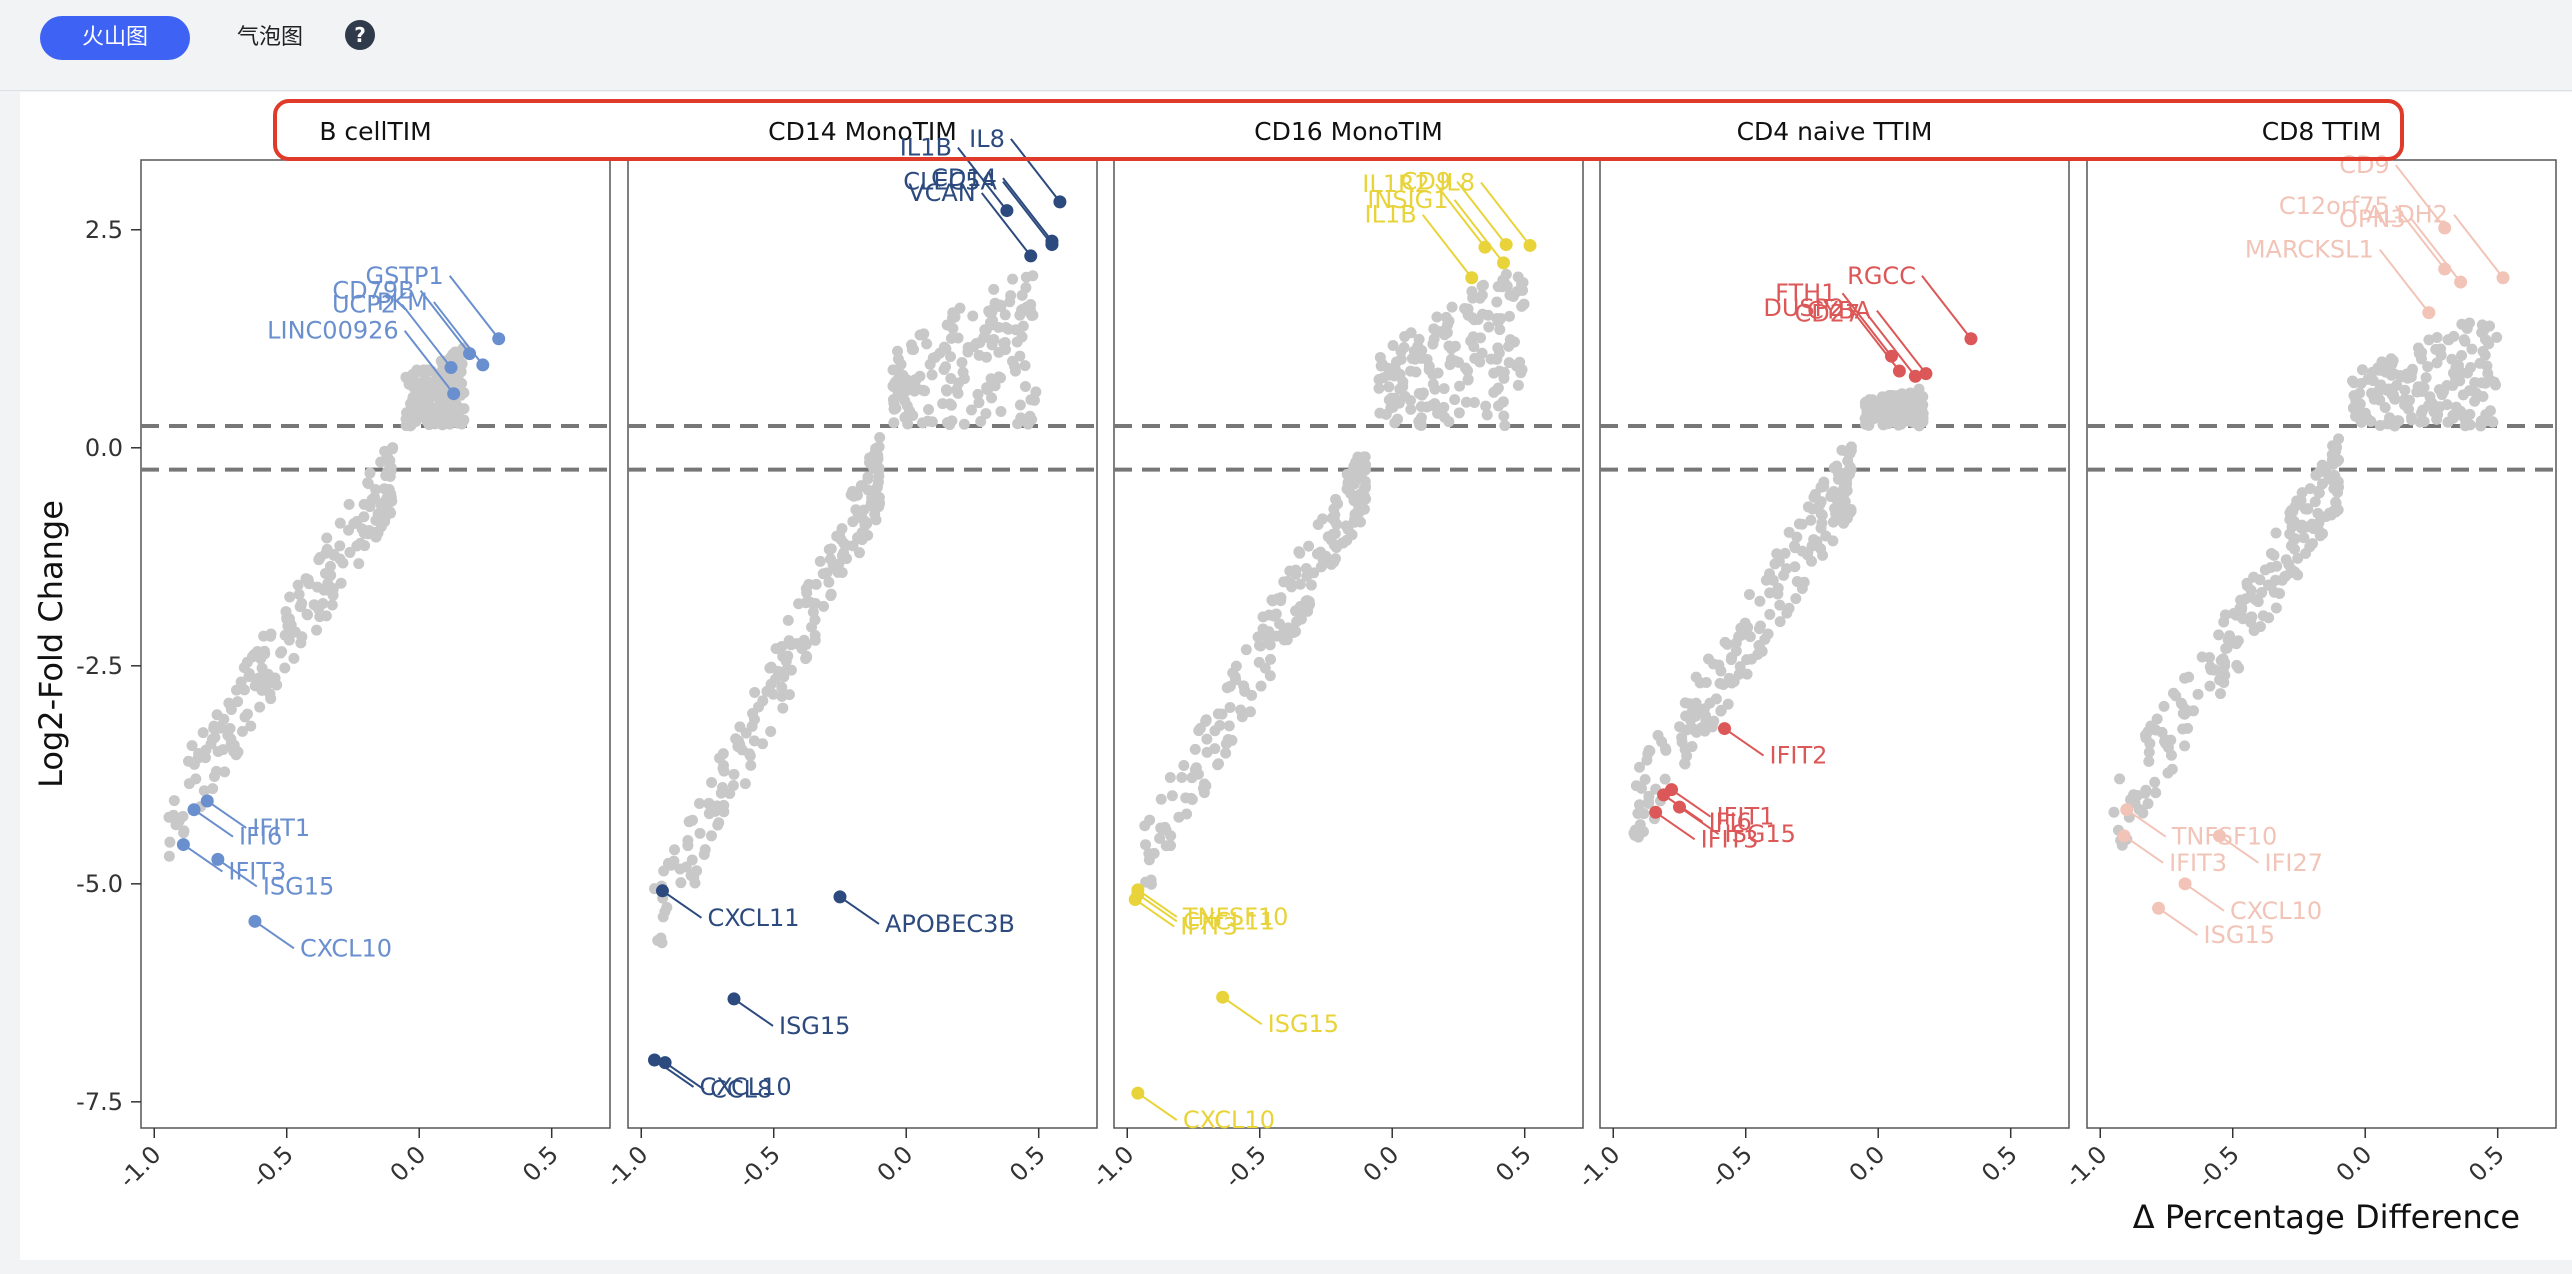 This screenshot has width=2572, height=1274. I want to click on x-tick-label: 0.0, so click(1867, 1163).